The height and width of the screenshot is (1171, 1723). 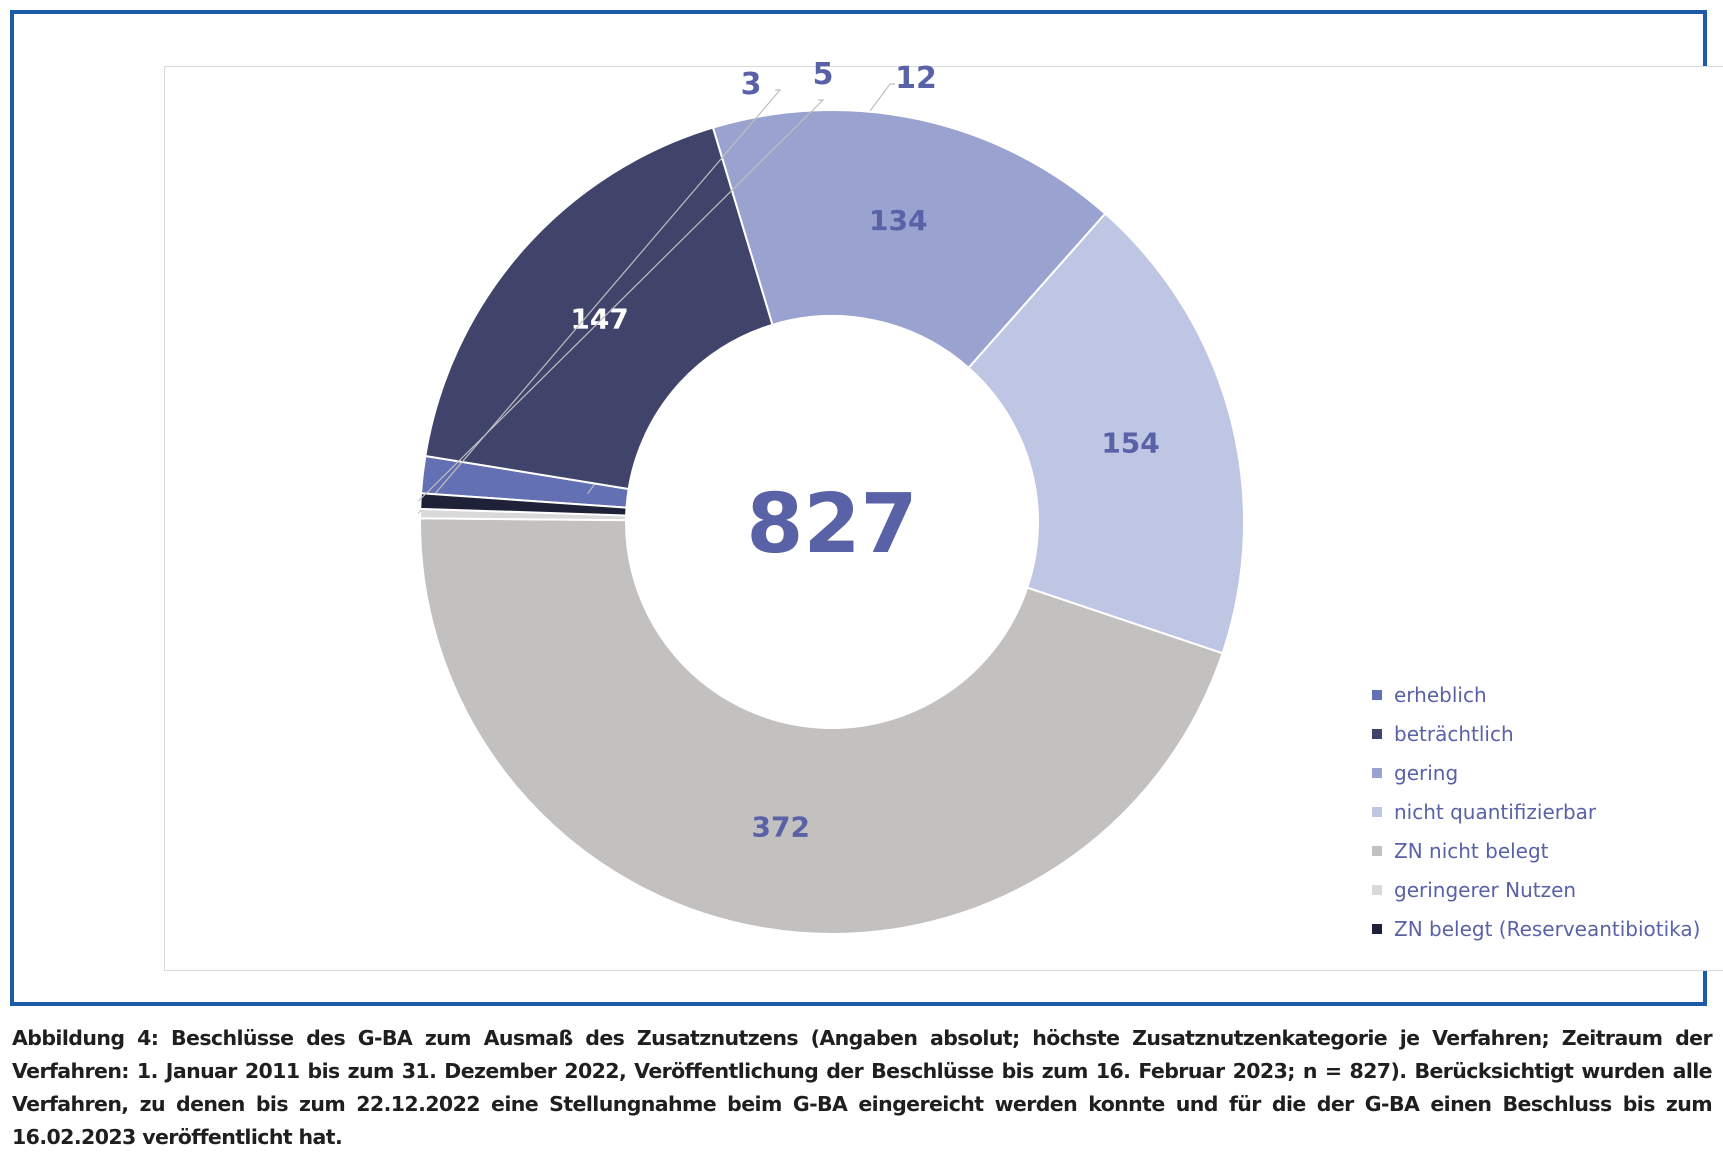 I want to click on legend-item-beträchtlich: beträchtlich, so click(x=1536, y=733).